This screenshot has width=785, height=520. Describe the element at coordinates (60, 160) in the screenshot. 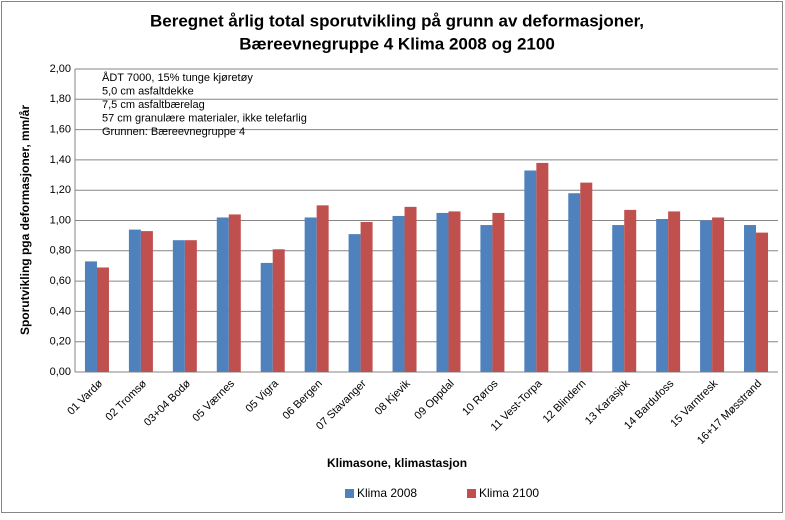

I see `y-tick-label: 1,40` at that location.